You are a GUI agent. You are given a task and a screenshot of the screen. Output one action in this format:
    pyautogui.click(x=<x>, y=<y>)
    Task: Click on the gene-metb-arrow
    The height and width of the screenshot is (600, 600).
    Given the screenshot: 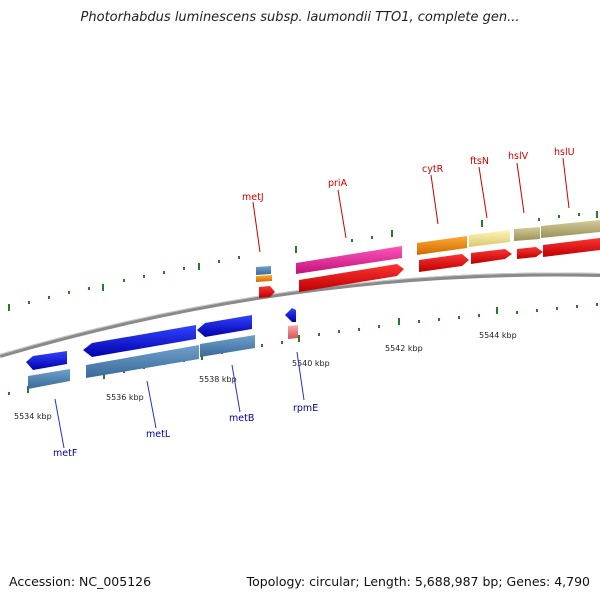 What is the action you would take?
    pyautogui.click(x=224, y=326)
    